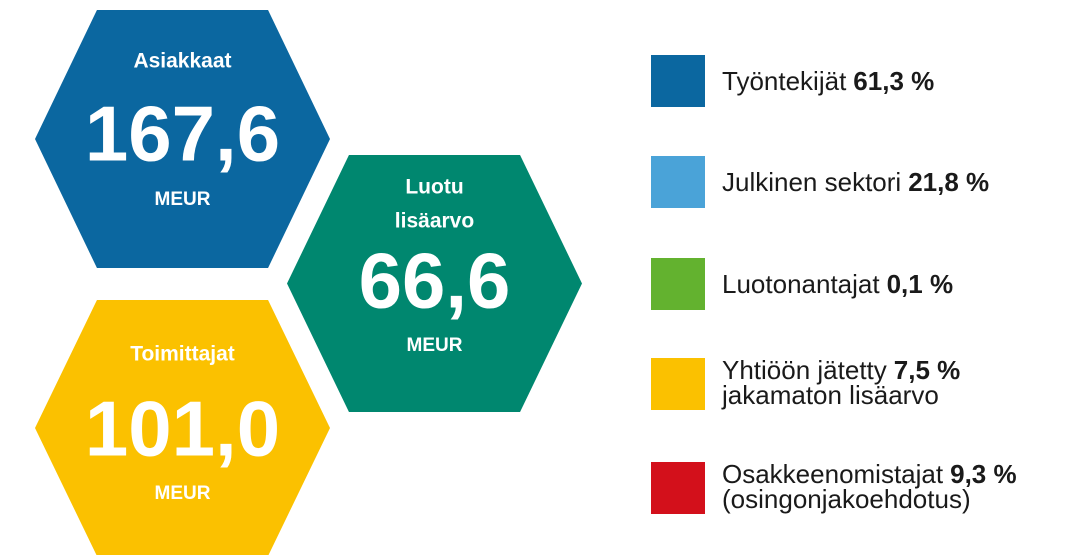 The height and width of the screenshot is (555, 1092). I want to click on legend-label: Työntekijät, so click(784, 81).